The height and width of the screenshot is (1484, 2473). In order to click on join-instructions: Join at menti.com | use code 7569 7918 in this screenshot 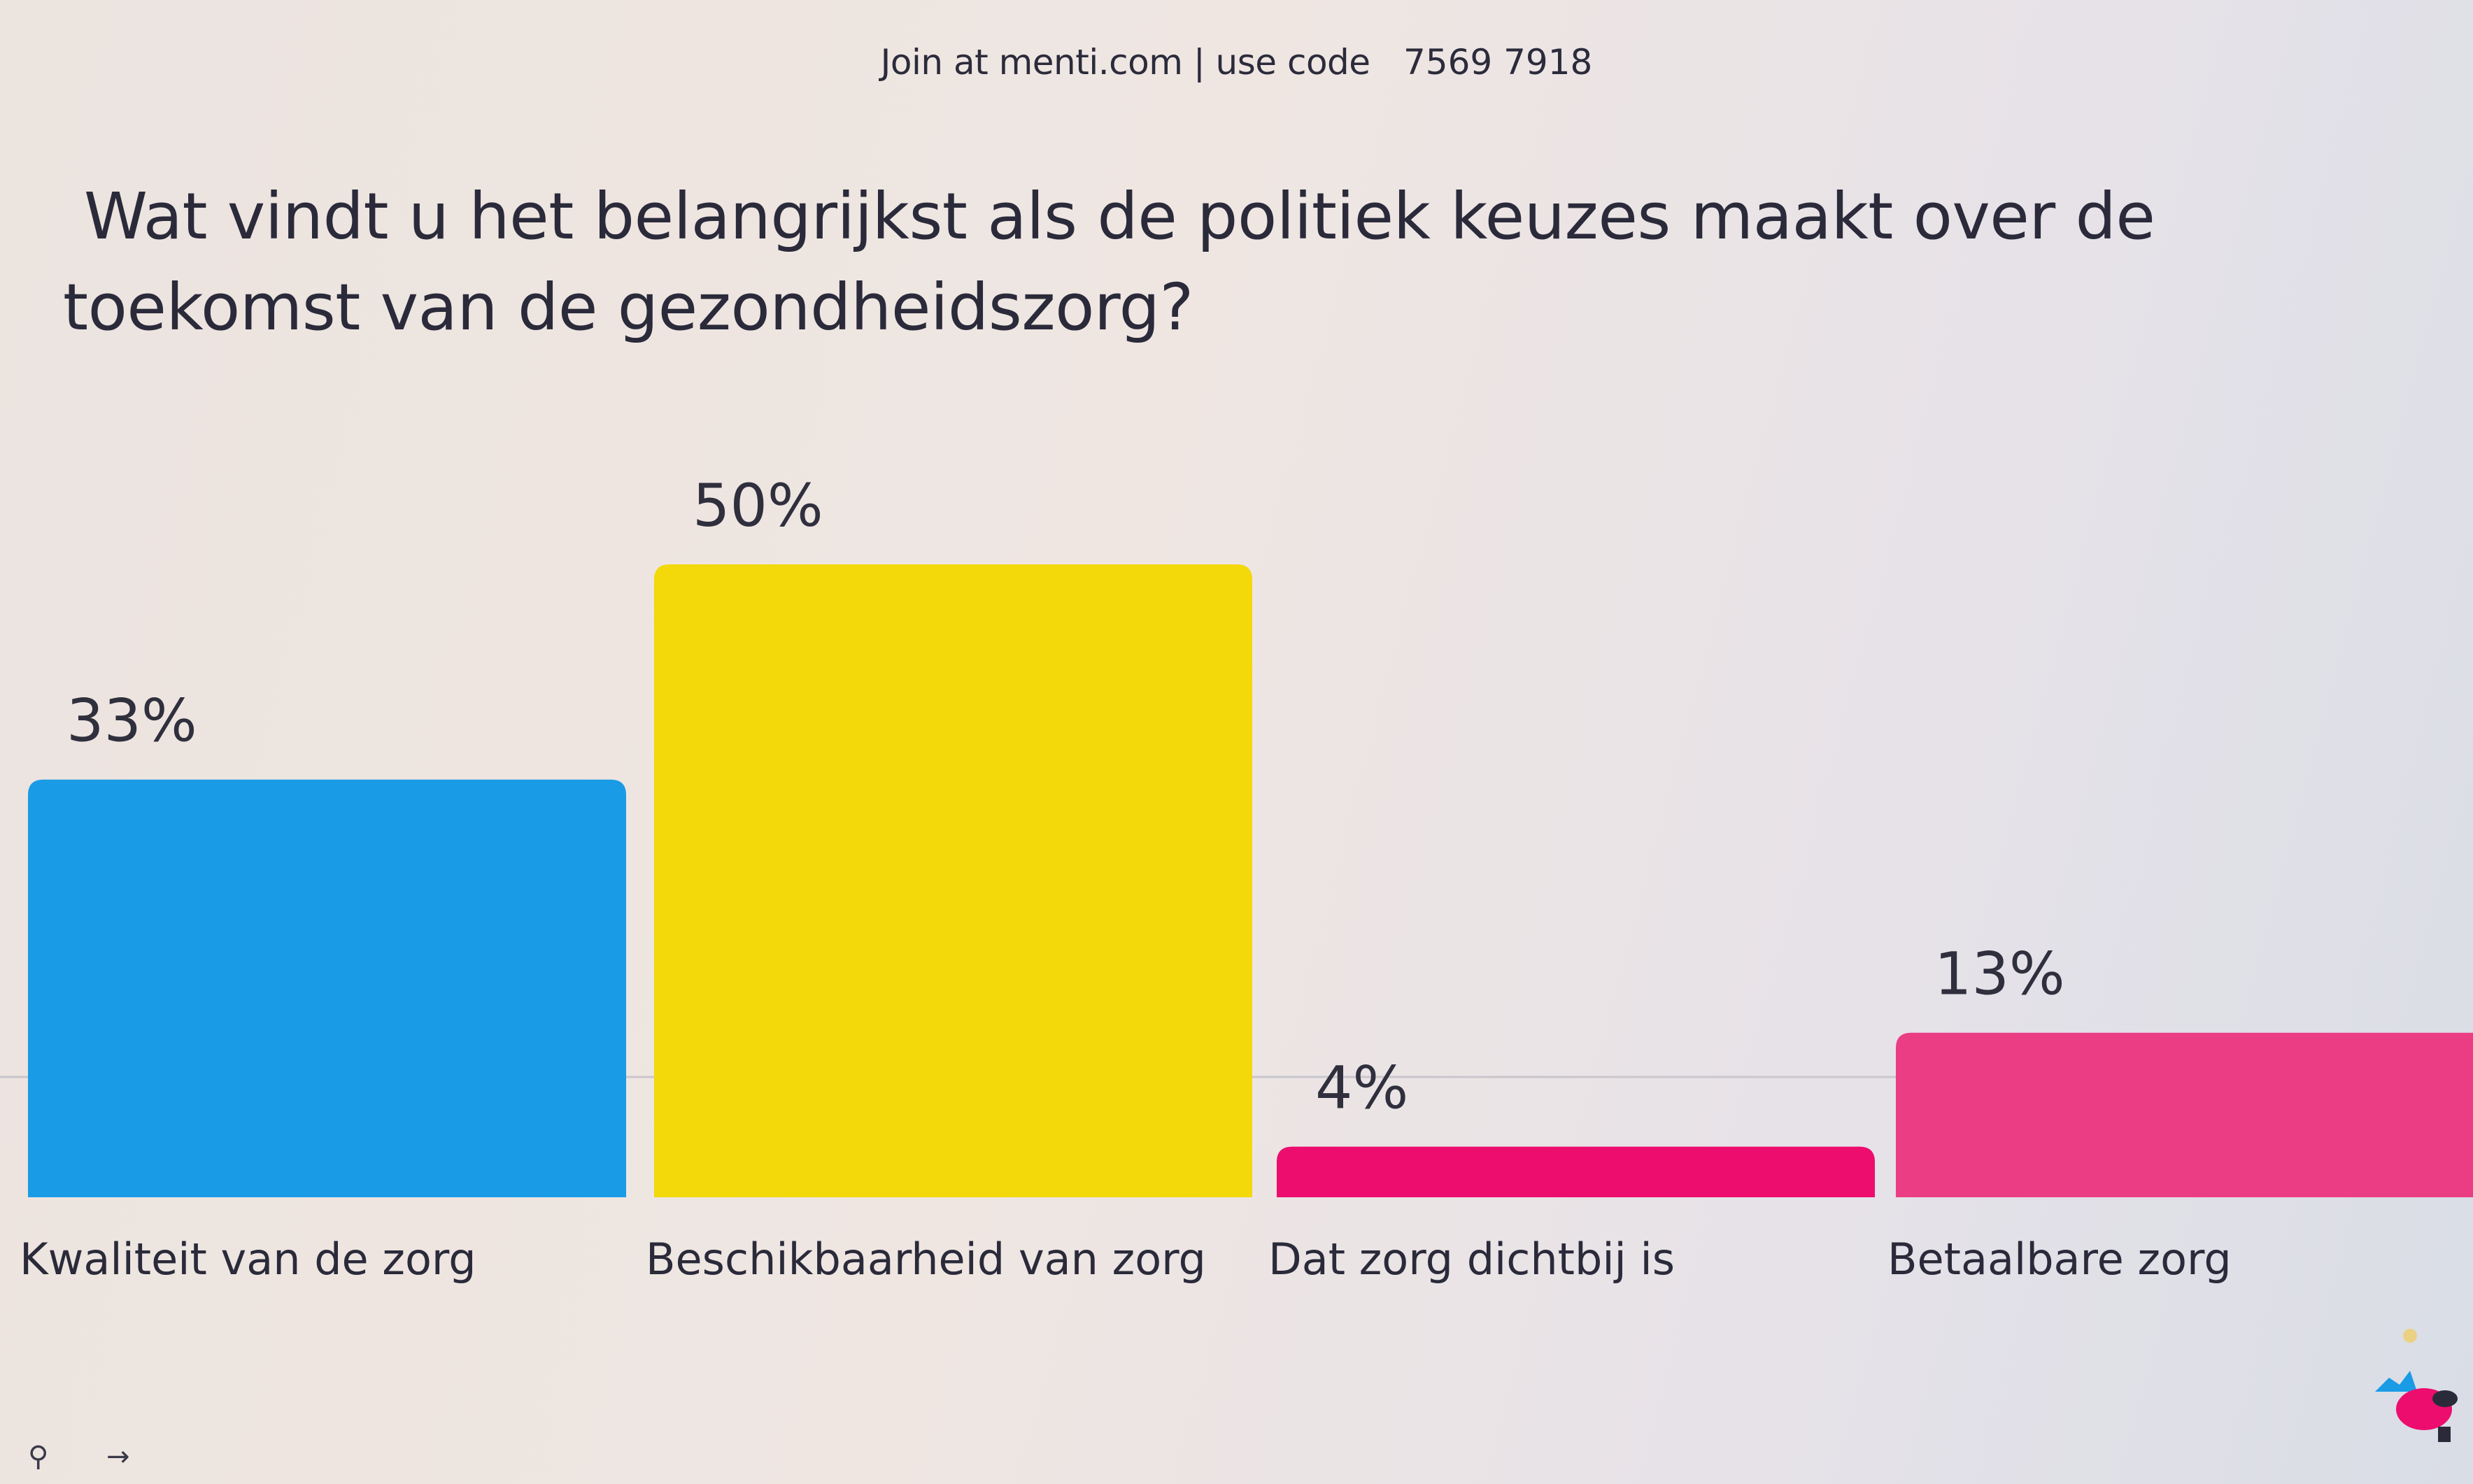, I will do `click(1236, 62)`.